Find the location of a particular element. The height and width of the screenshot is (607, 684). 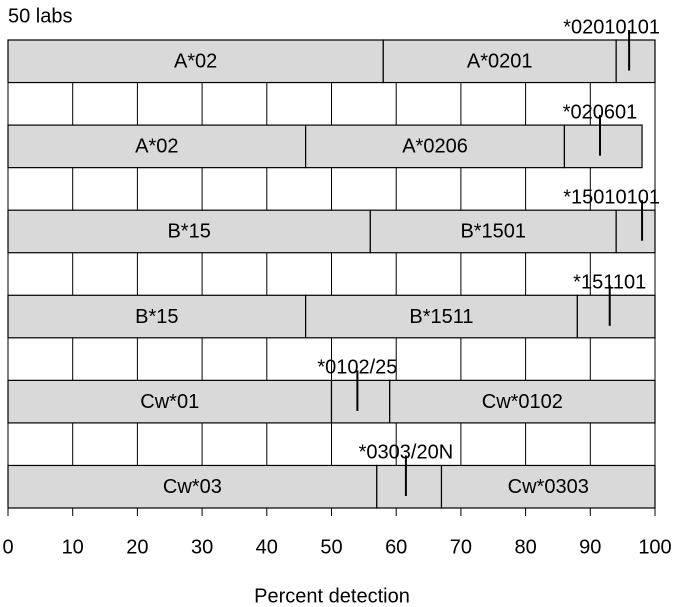

segment-label: A*0206 is located at coordinates (435, 147).